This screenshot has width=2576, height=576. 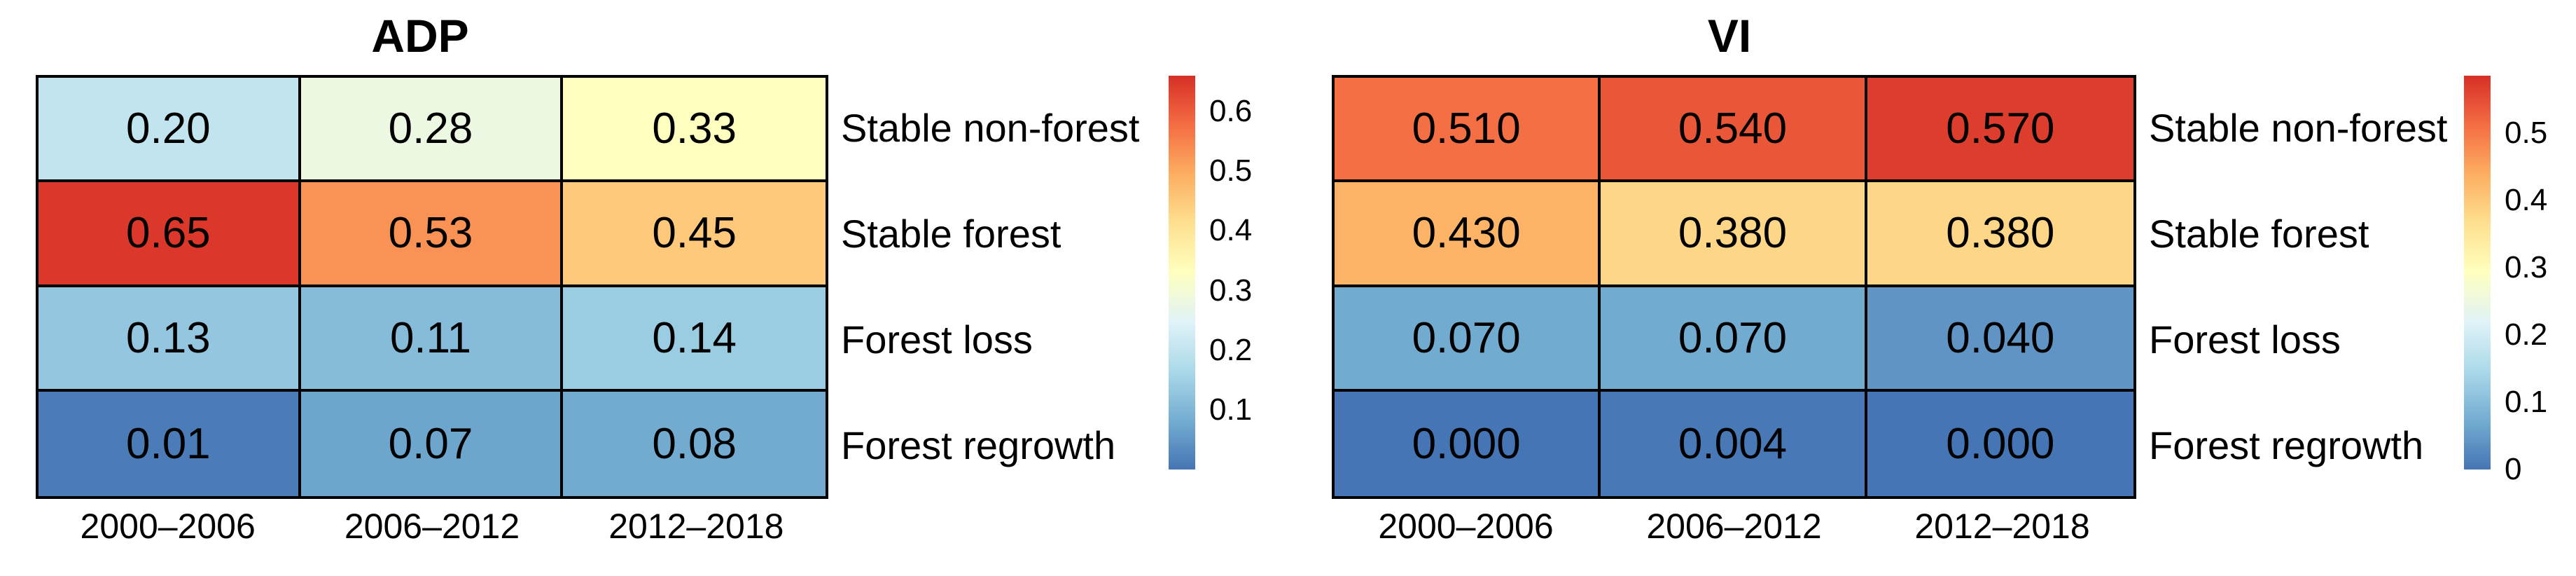 What do you see at coordinates (2513, 469) in the screenshot?
I see `colorbar-tick-label: 0` at bounding box center [2513, 469].